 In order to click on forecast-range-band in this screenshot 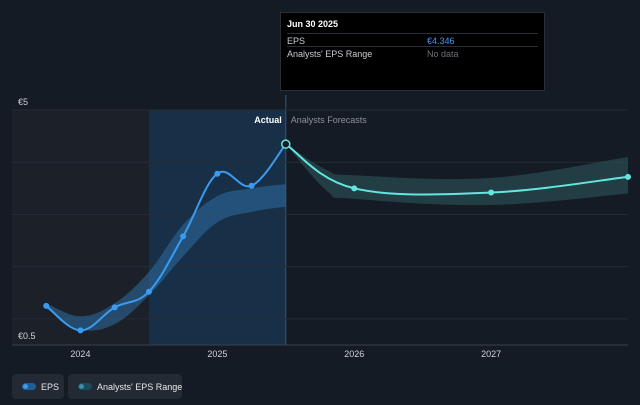, I will do `click(456, 175)`.